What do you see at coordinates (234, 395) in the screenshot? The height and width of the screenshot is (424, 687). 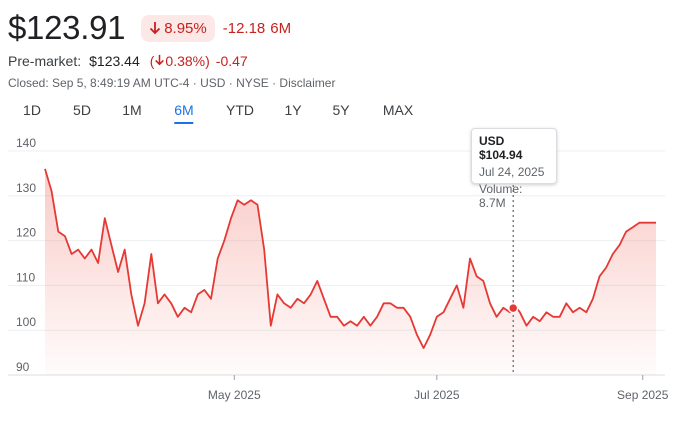 I see `x-tick-label: May 2025` at bounding box center [234, 395].